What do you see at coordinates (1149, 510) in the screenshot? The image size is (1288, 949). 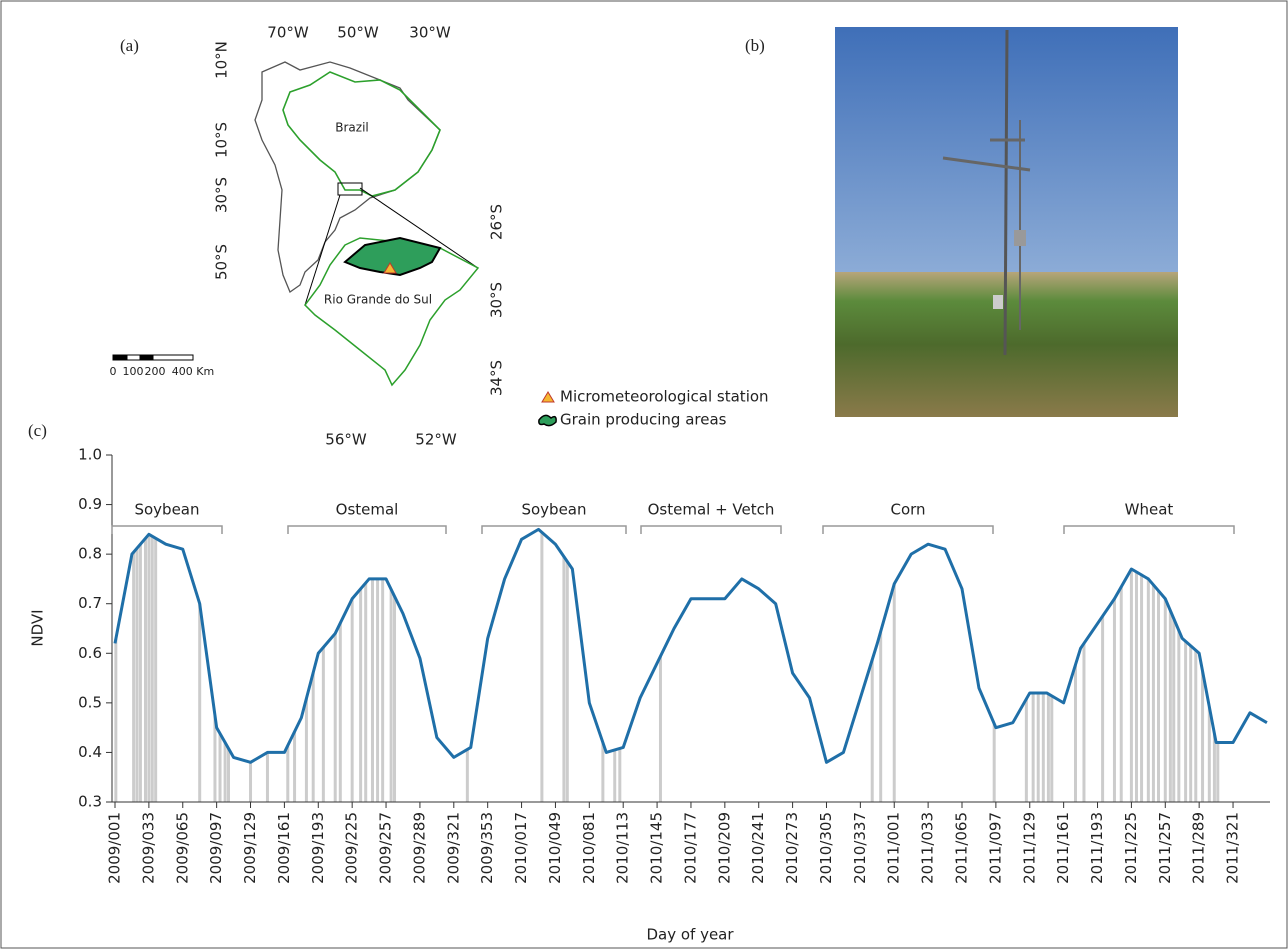 I see `period-label: Wheat` at bounding box center [1149, 510].